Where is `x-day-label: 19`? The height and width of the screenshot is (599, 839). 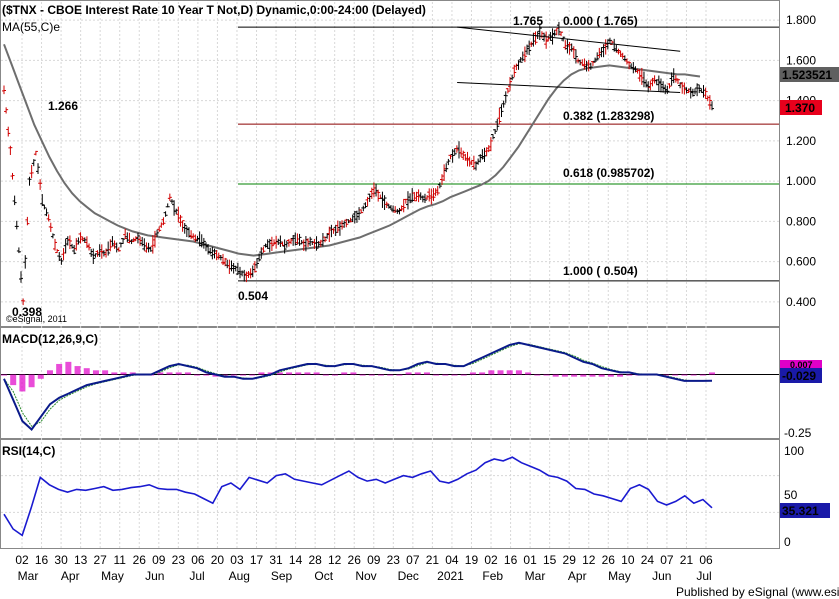 x-day-label: 19 is located at coordinates (472, 560).